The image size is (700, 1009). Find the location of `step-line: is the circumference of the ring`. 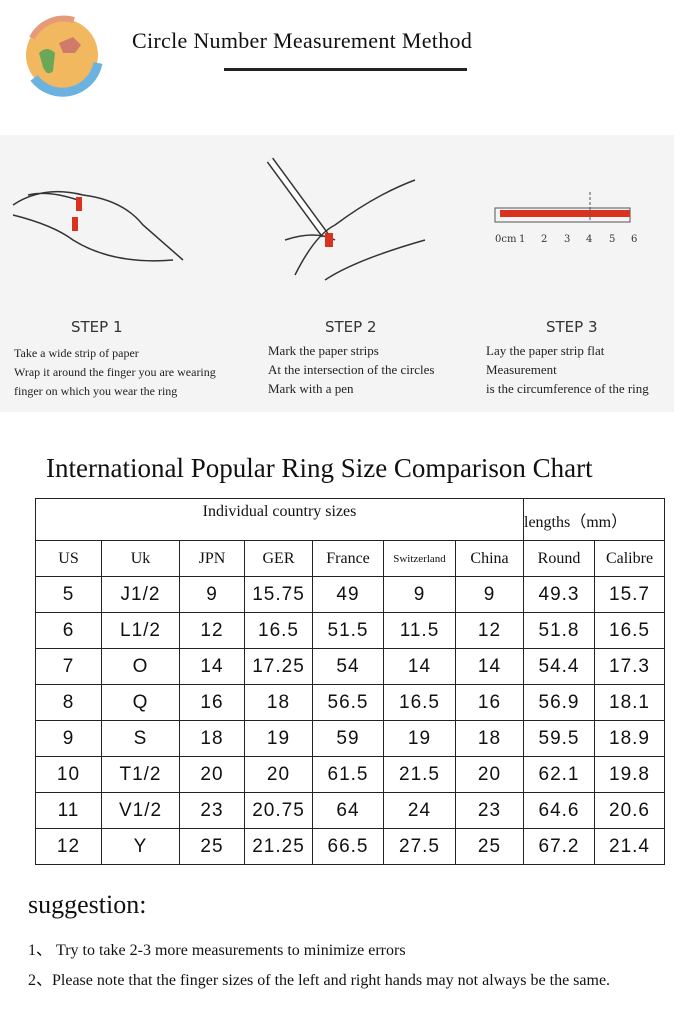

step-line: is the circumference of the ring is located at coordinates (567, 388).